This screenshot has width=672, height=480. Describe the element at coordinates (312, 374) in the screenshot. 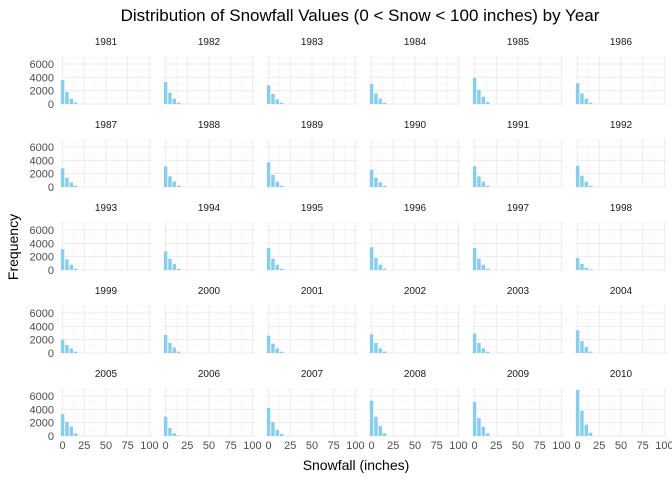

I see `facet-label: 2007` at that location.